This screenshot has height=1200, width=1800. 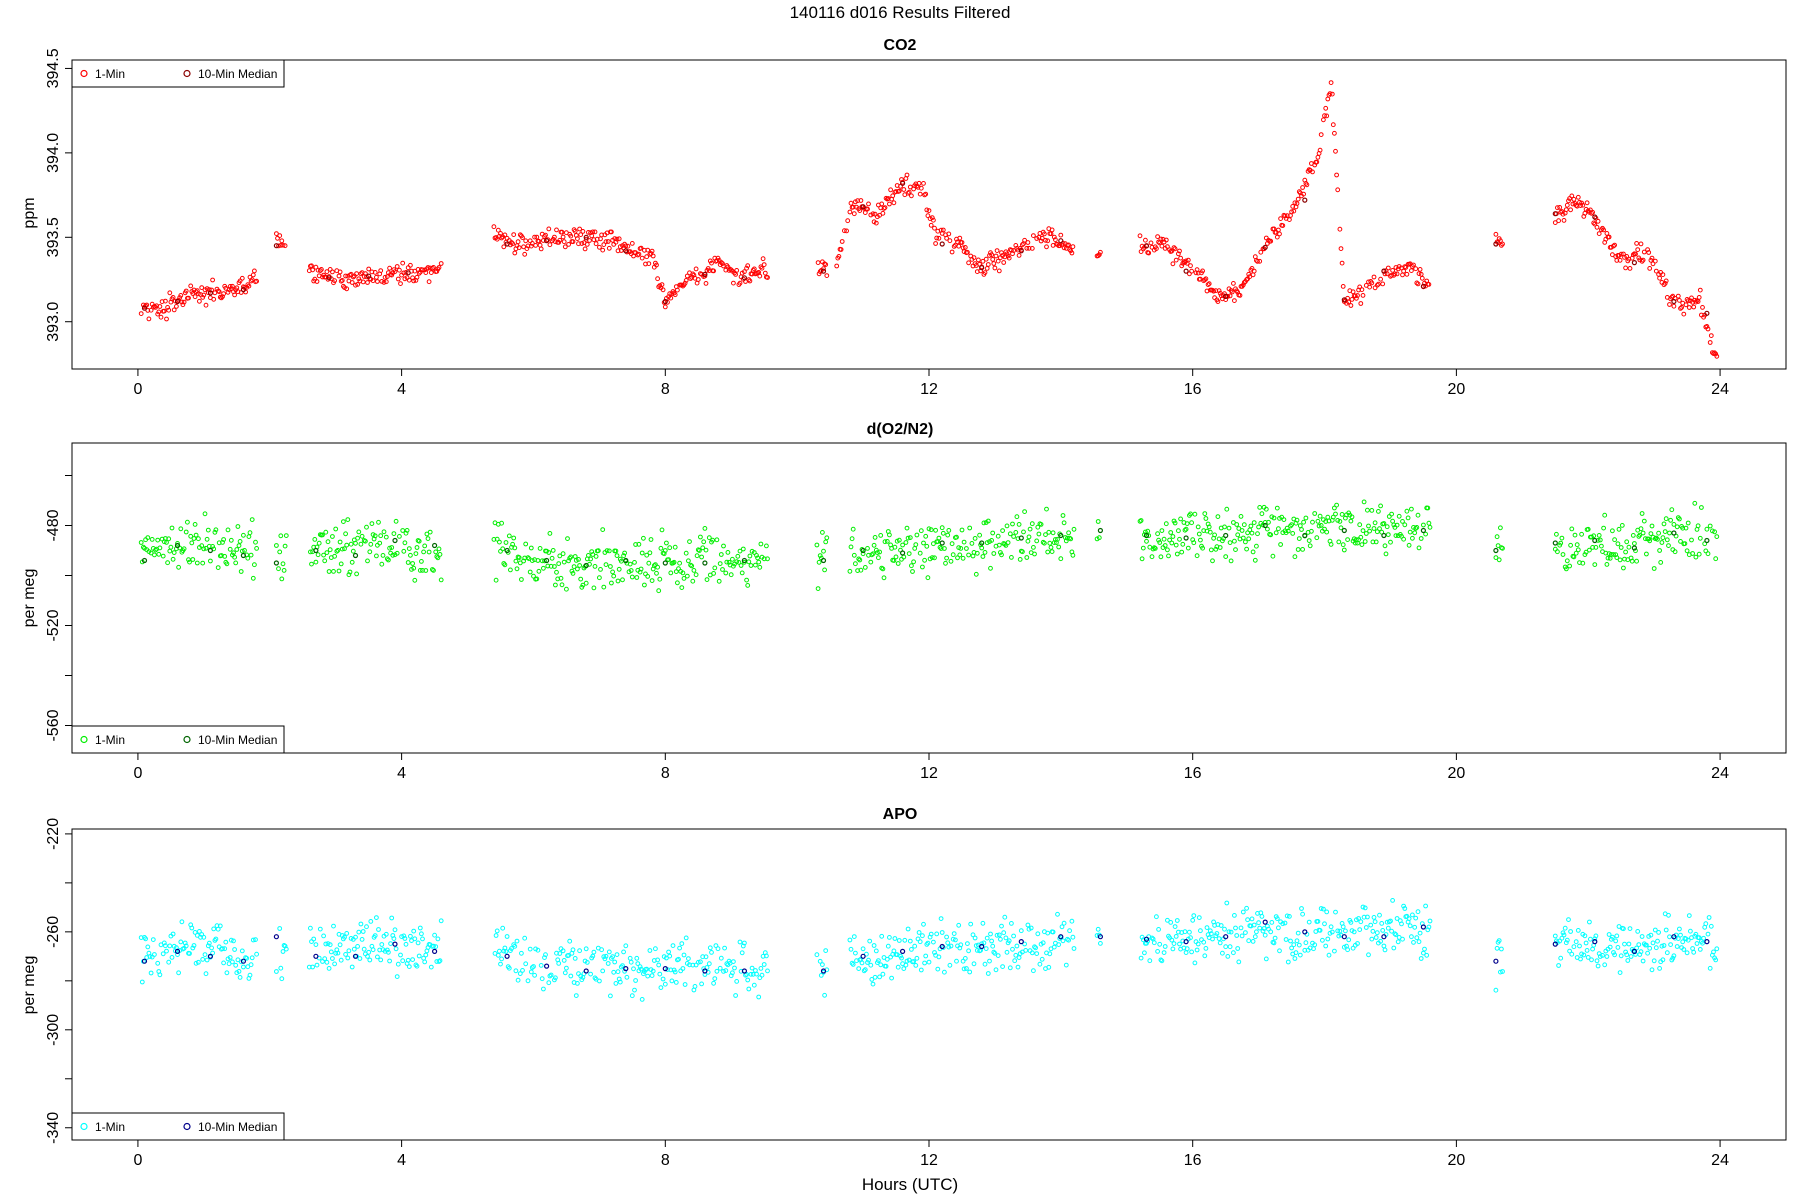 I want to click on o2n2-median-point, so click(x=276, y=563).